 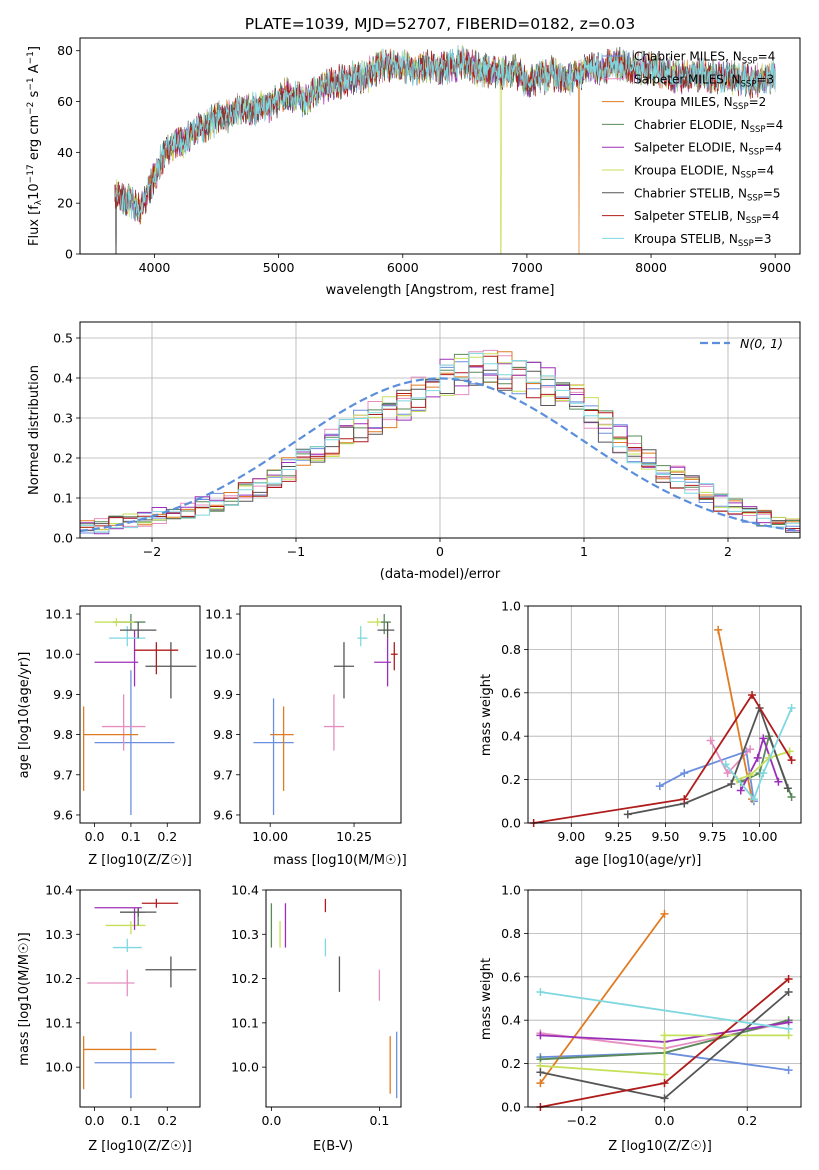 I want to click on mass-vs-ebv-panel: 0.0 0.1 10.0 10.1 10.2 10.3 10.4 E(B-V), so click(x=316, y=1018).